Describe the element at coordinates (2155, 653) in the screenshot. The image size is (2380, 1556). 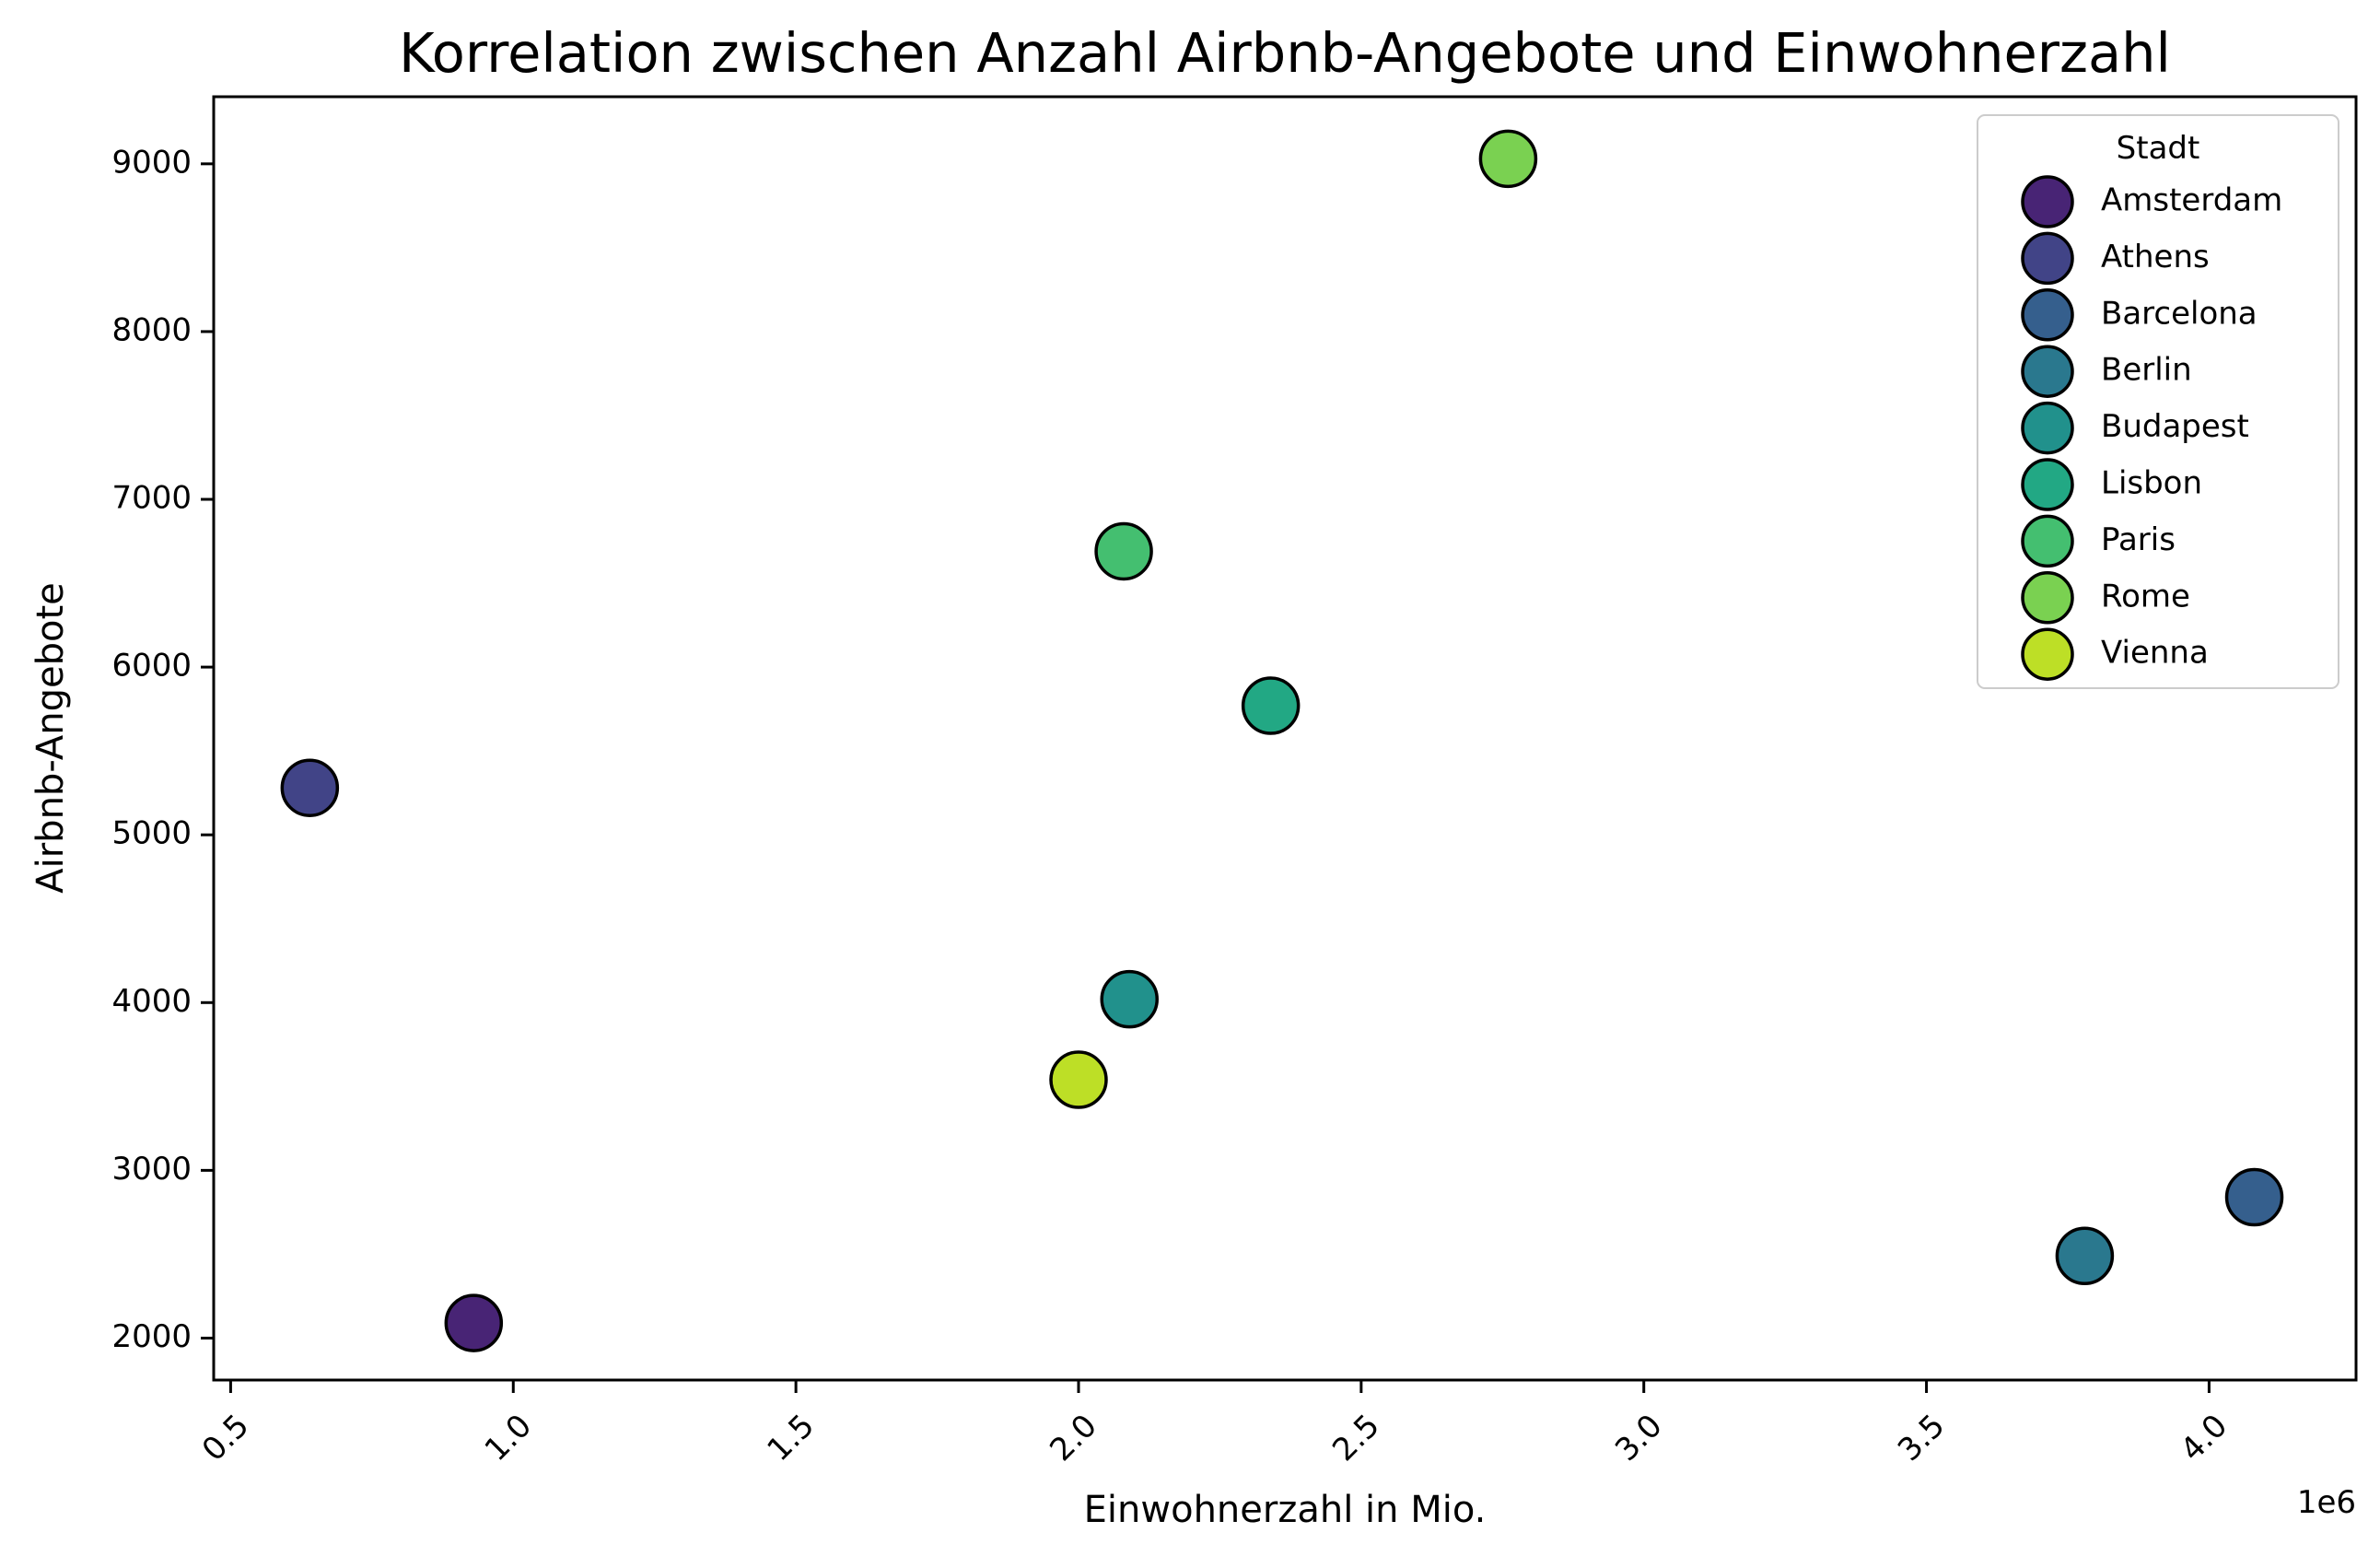
I see `legend-label-vienna: Vienna` at that location.